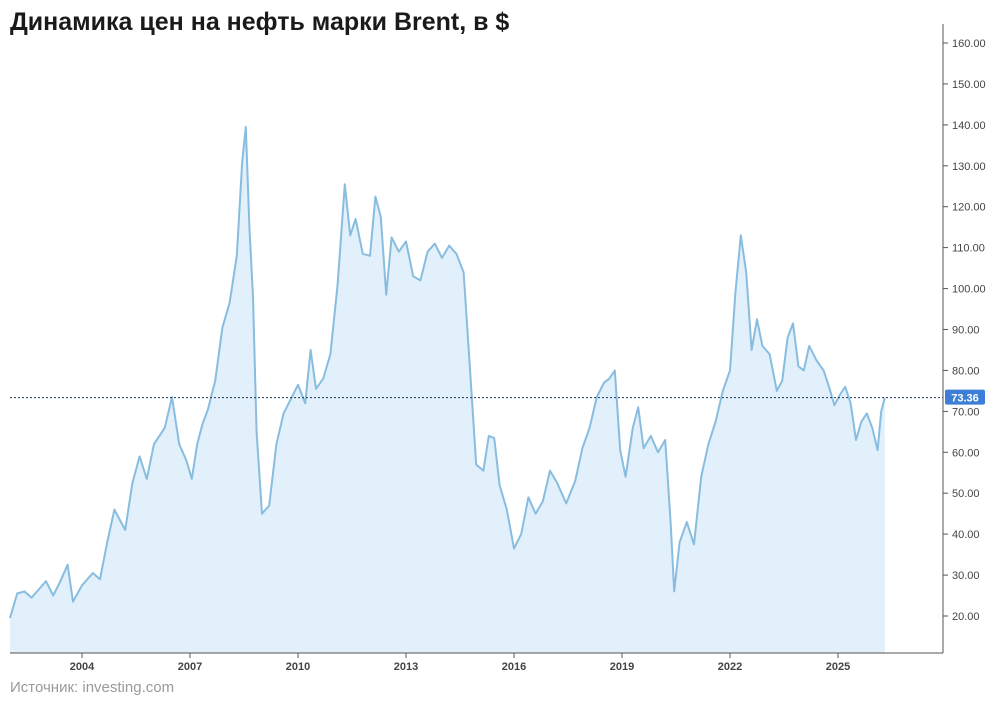  I want to click on chart-title: Динамика цен на нефть марки Brent, в $, so click(260, 22).